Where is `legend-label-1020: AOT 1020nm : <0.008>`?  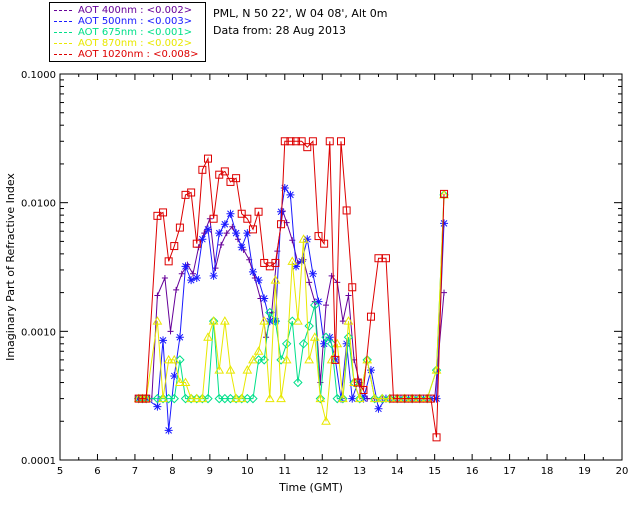
legend-label-1020: AOT 1020nm : <0.008> is located at coordinates (138, 54).